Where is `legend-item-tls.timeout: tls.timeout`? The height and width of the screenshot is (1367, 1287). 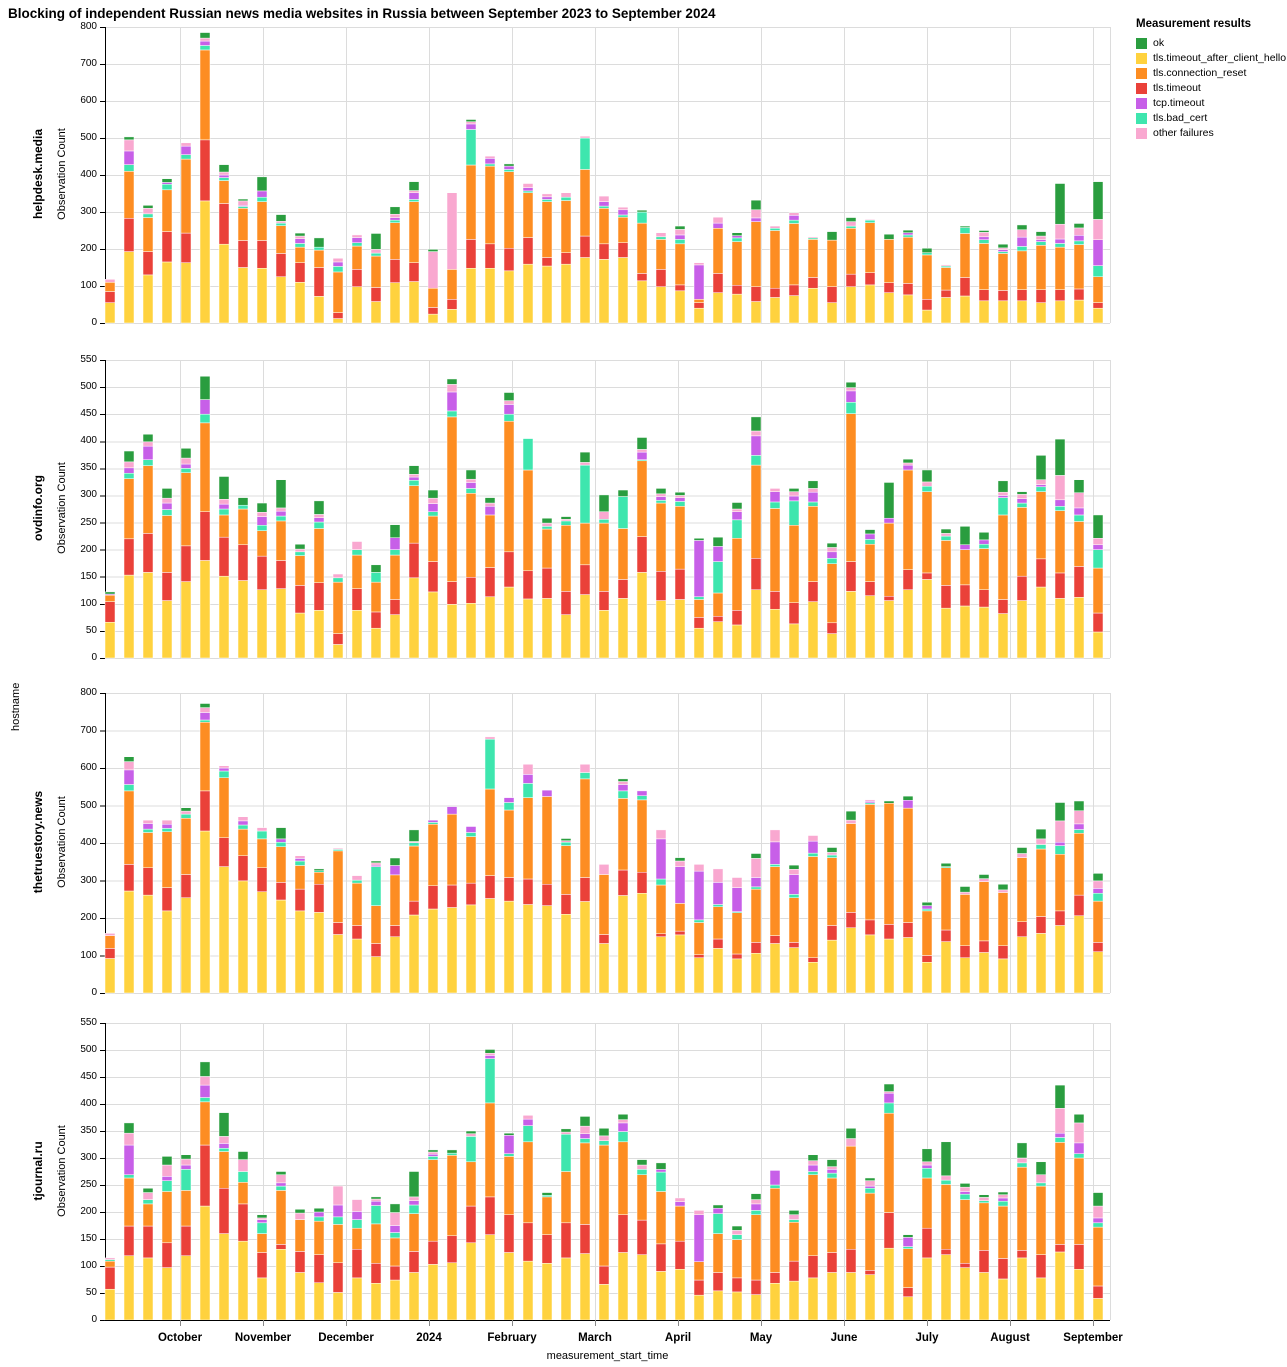 legend-item-tls.timeout: tls.timeout is located at coordinates (1211, 88).